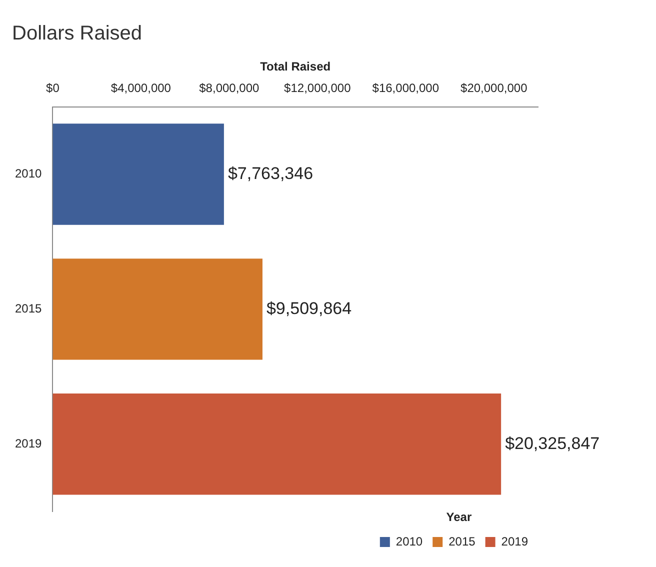 This screenshot has height=567, width=656. I want to click on legend-label: 2010, so click(409, 541).